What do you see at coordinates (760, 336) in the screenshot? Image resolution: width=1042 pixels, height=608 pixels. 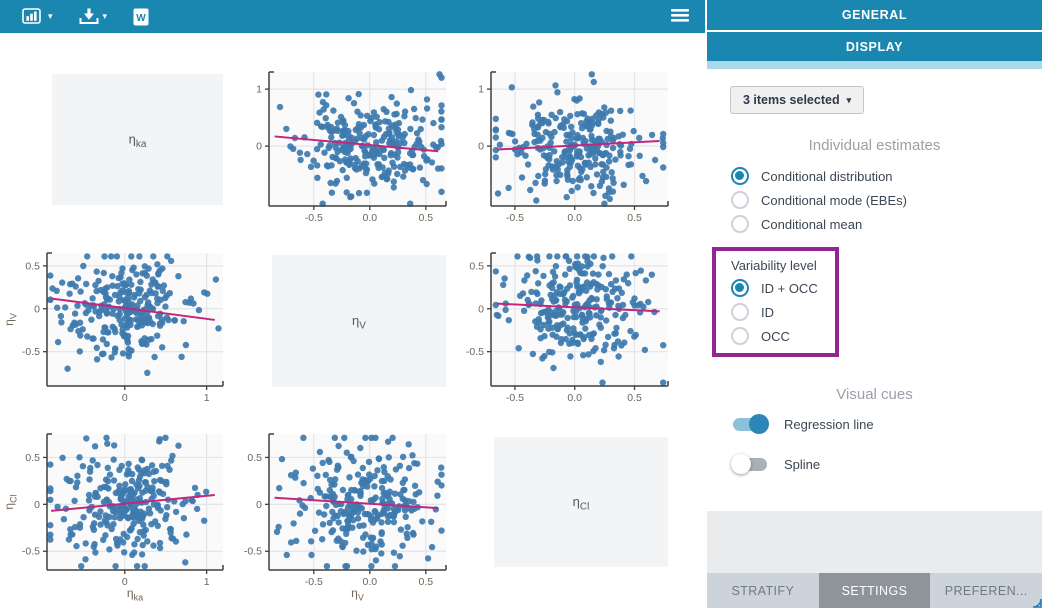 I see `radio-occ: OCC` at bounding box center [760, 336].